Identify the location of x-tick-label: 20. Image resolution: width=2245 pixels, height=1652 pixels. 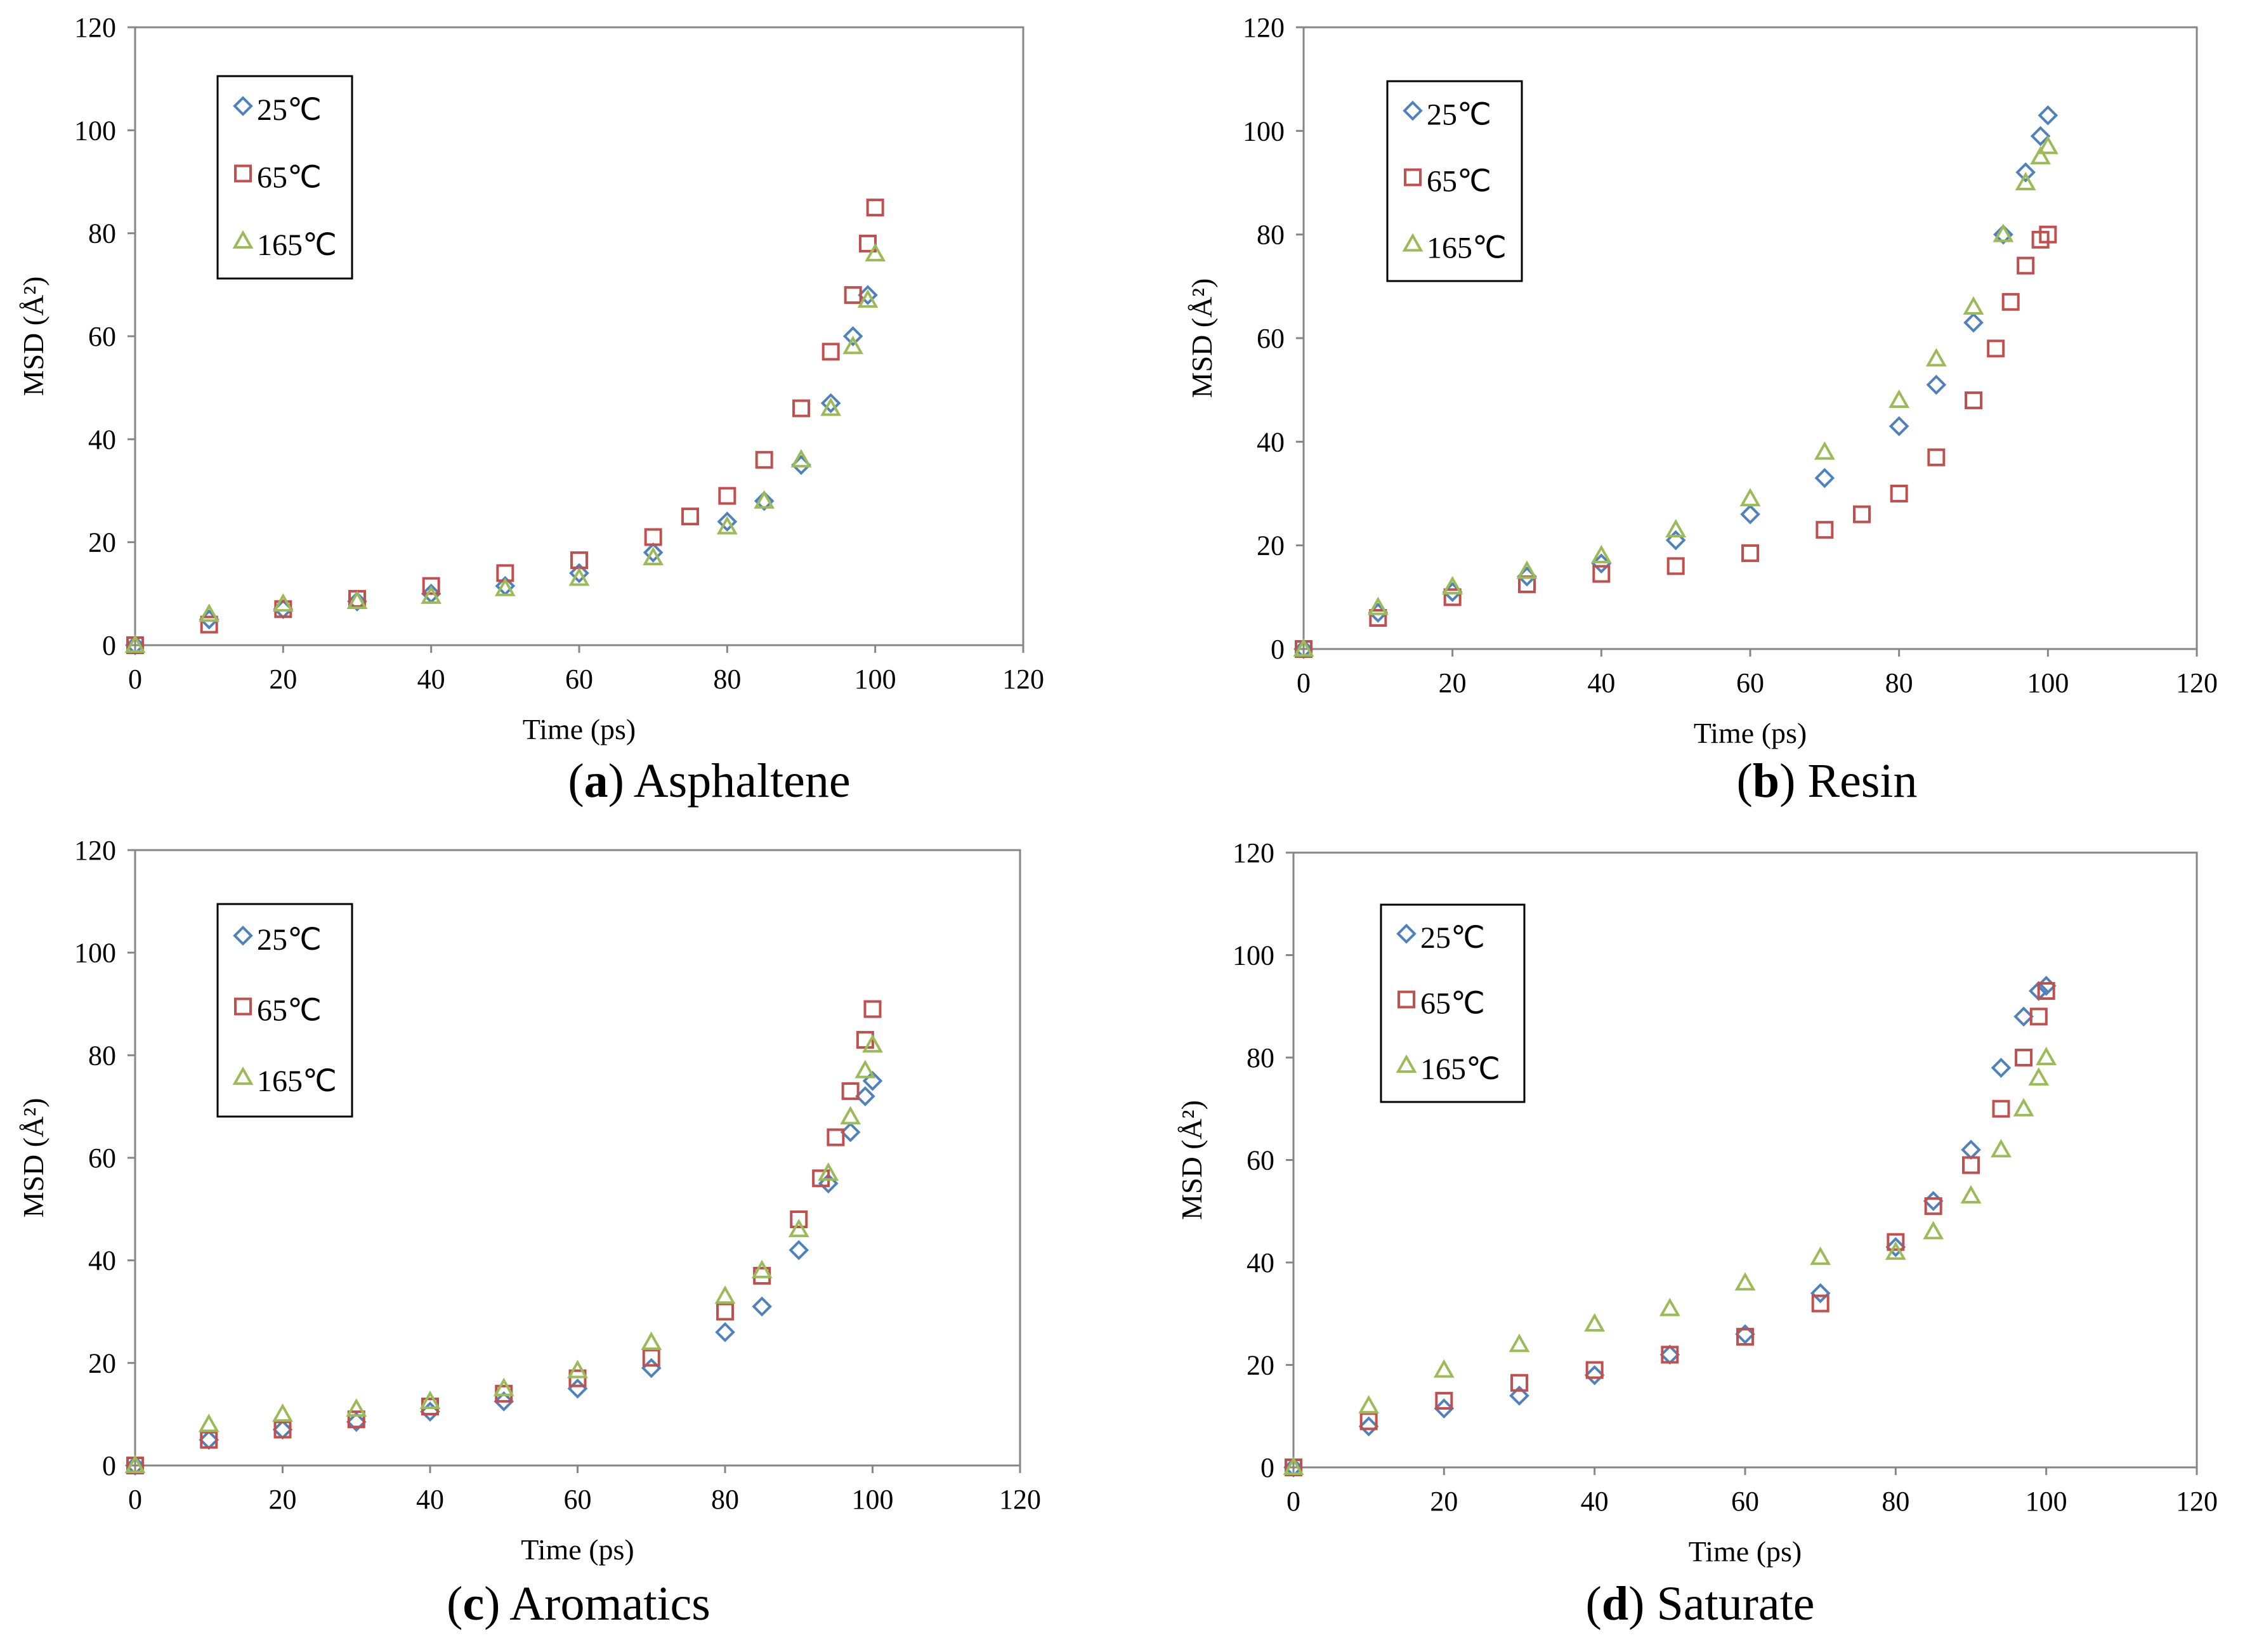
(1453, 682).